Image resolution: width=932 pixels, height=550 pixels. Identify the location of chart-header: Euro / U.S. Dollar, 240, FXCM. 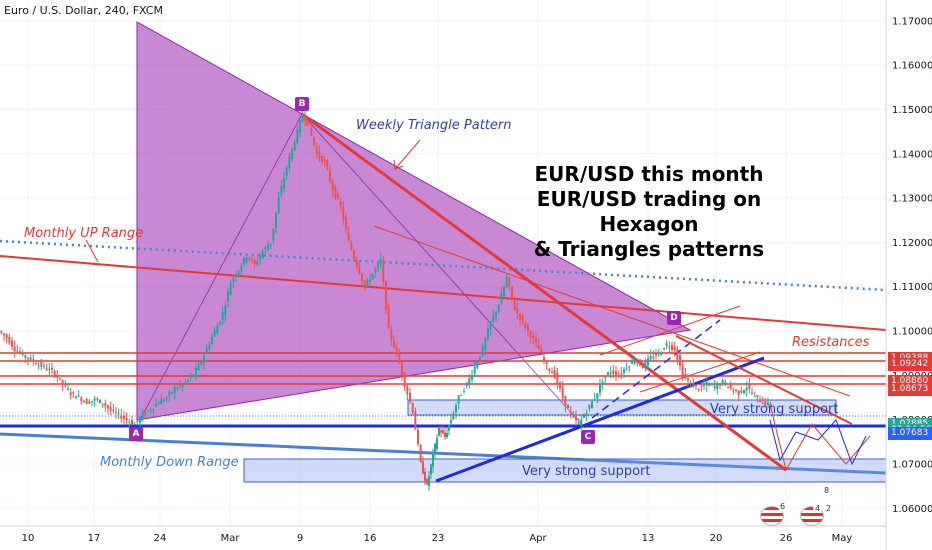
(83, 10).